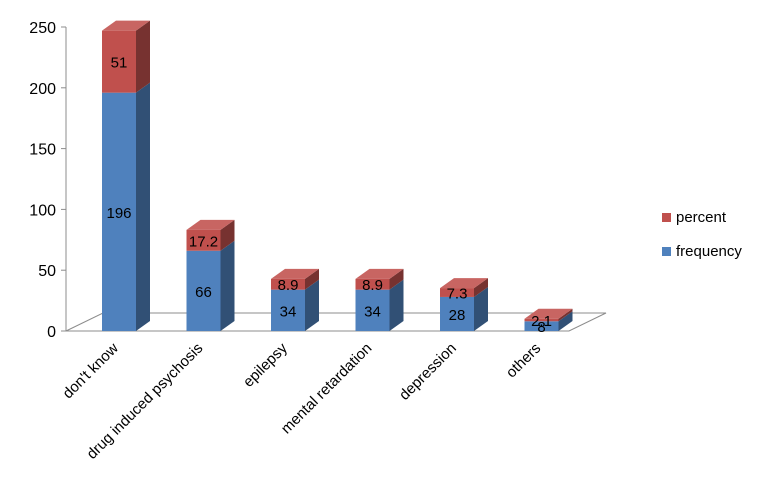 The image size is (763, 491). What do you see at coordinates (265, 364) in the screenshot?
I see `category-label: epilepsy` at bounding box center [265, 364].